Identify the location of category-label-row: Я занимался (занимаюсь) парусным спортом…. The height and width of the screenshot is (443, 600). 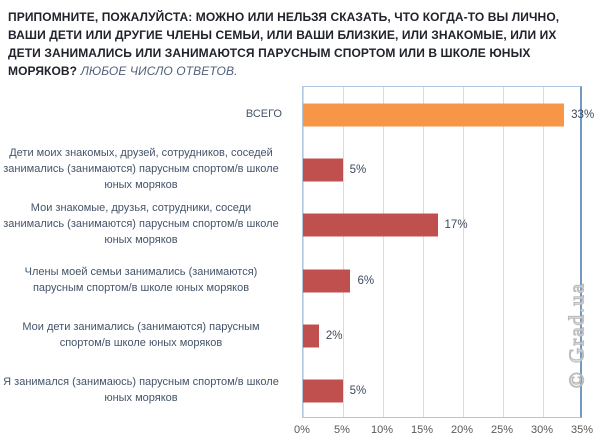
(146, 390).